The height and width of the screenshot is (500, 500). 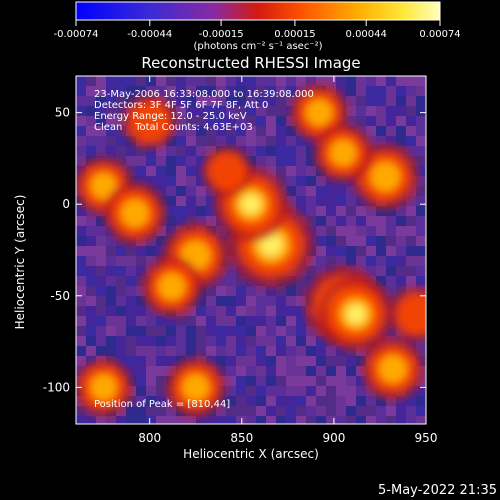 I want to click on colorbar-tick-label: -0.00044, so click(x=149, y=34).